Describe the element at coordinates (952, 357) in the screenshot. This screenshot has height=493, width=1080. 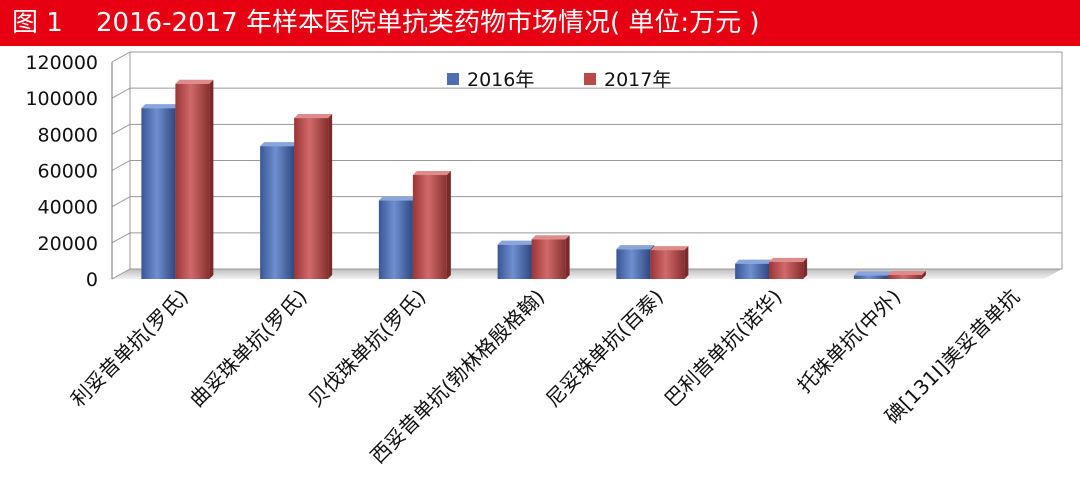
I see `x-category-label: 碘[131I]美妥昔单抗` at that location.